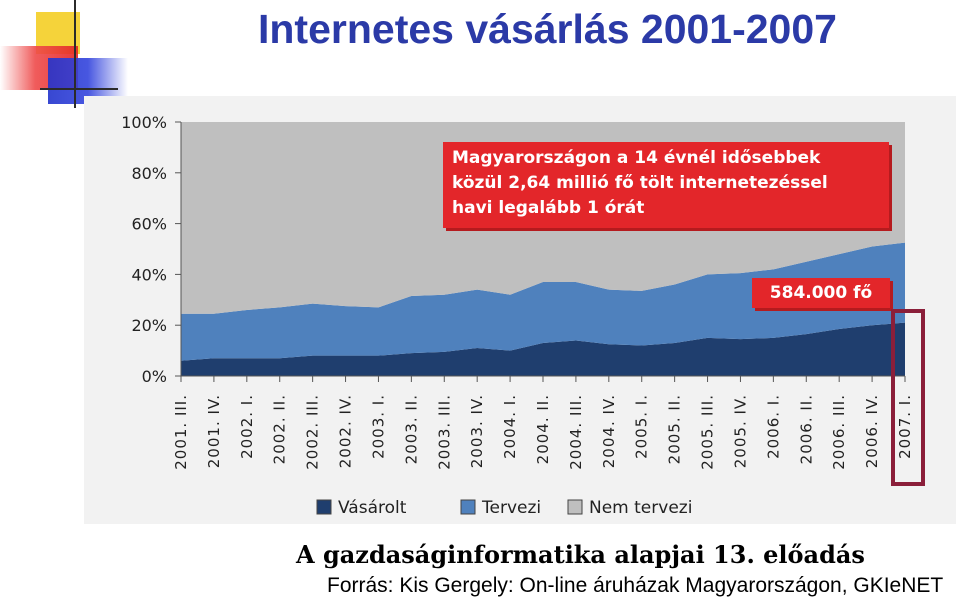 This screenshot has width=960, height=600. I want to click on x-tick-label: 2007. I., so click(905, 426).